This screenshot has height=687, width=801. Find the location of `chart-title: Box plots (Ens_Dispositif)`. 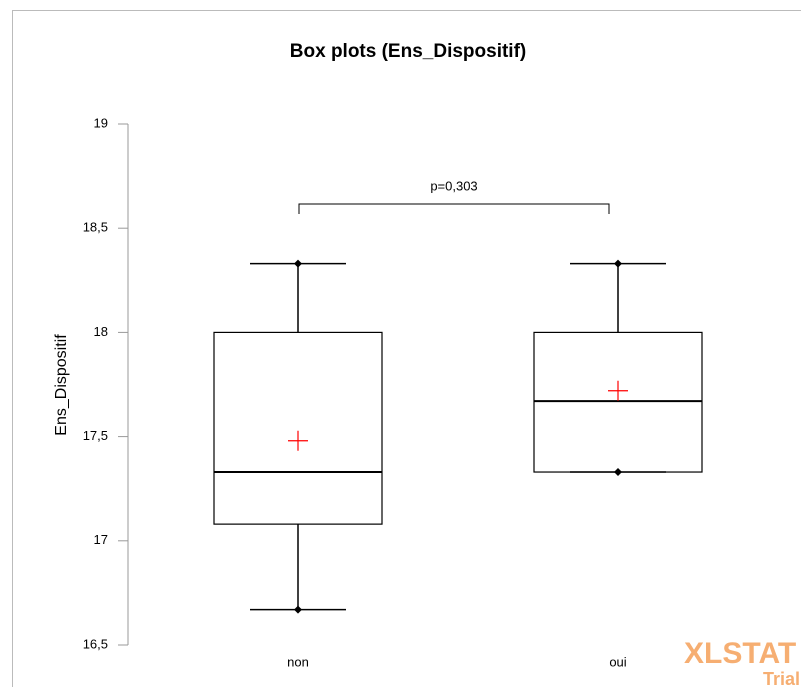

chart-title: Box plots (Ens_Dispositif) is located at coordinates (408, 51).